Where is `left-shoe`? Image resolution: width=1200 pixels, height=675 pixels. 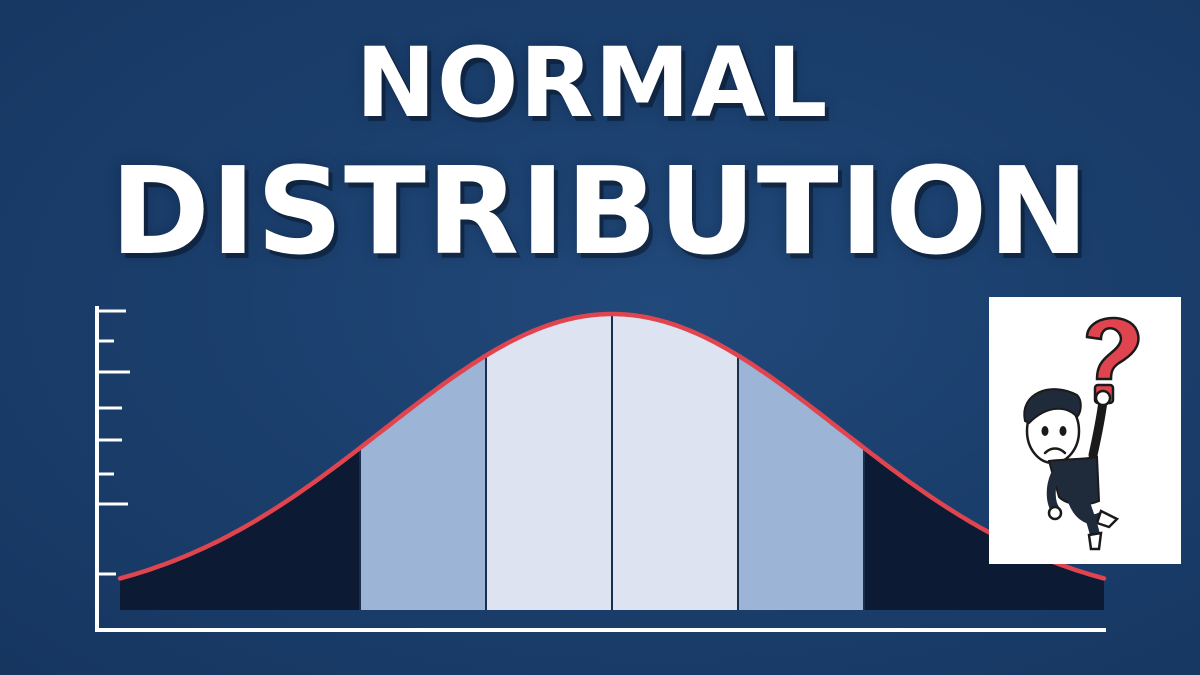 left-shoe is located at coordinates (1107, 519).